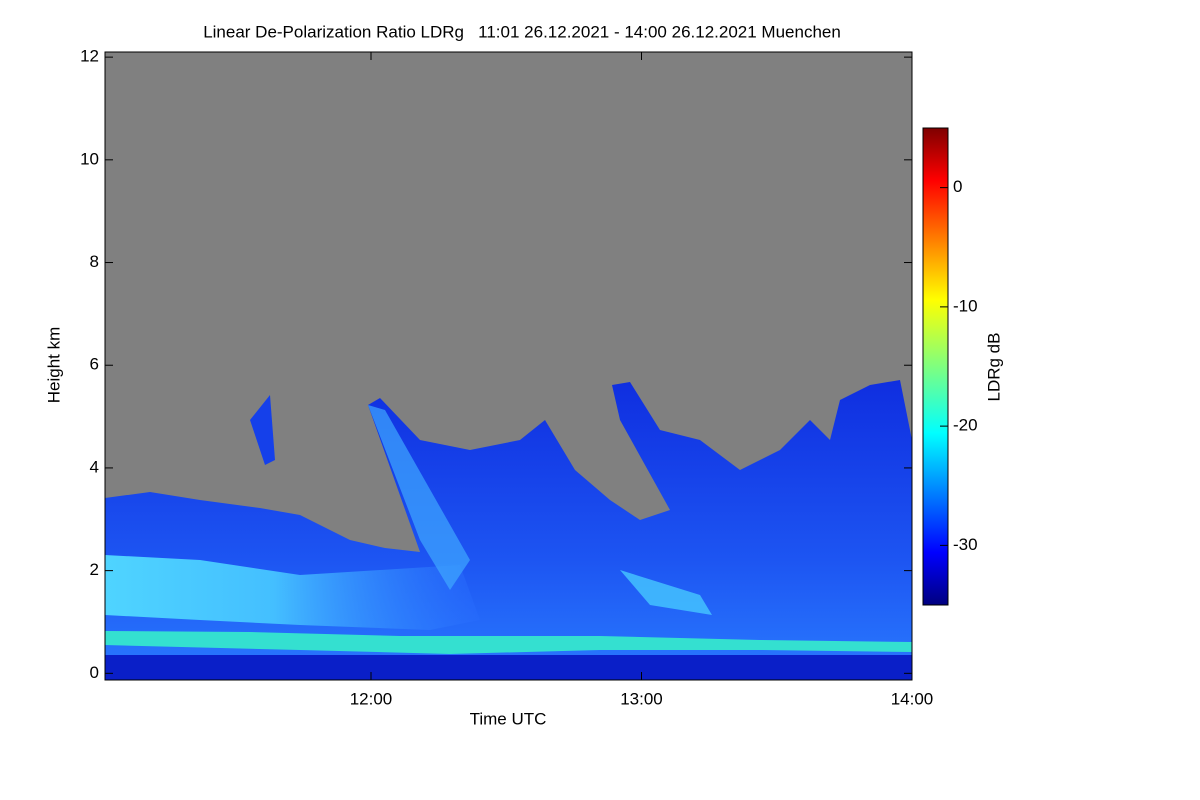 Image resolution: width=1200 pixels, height=800 pixels. I want to click on cloud-streak, so click(262, 430).